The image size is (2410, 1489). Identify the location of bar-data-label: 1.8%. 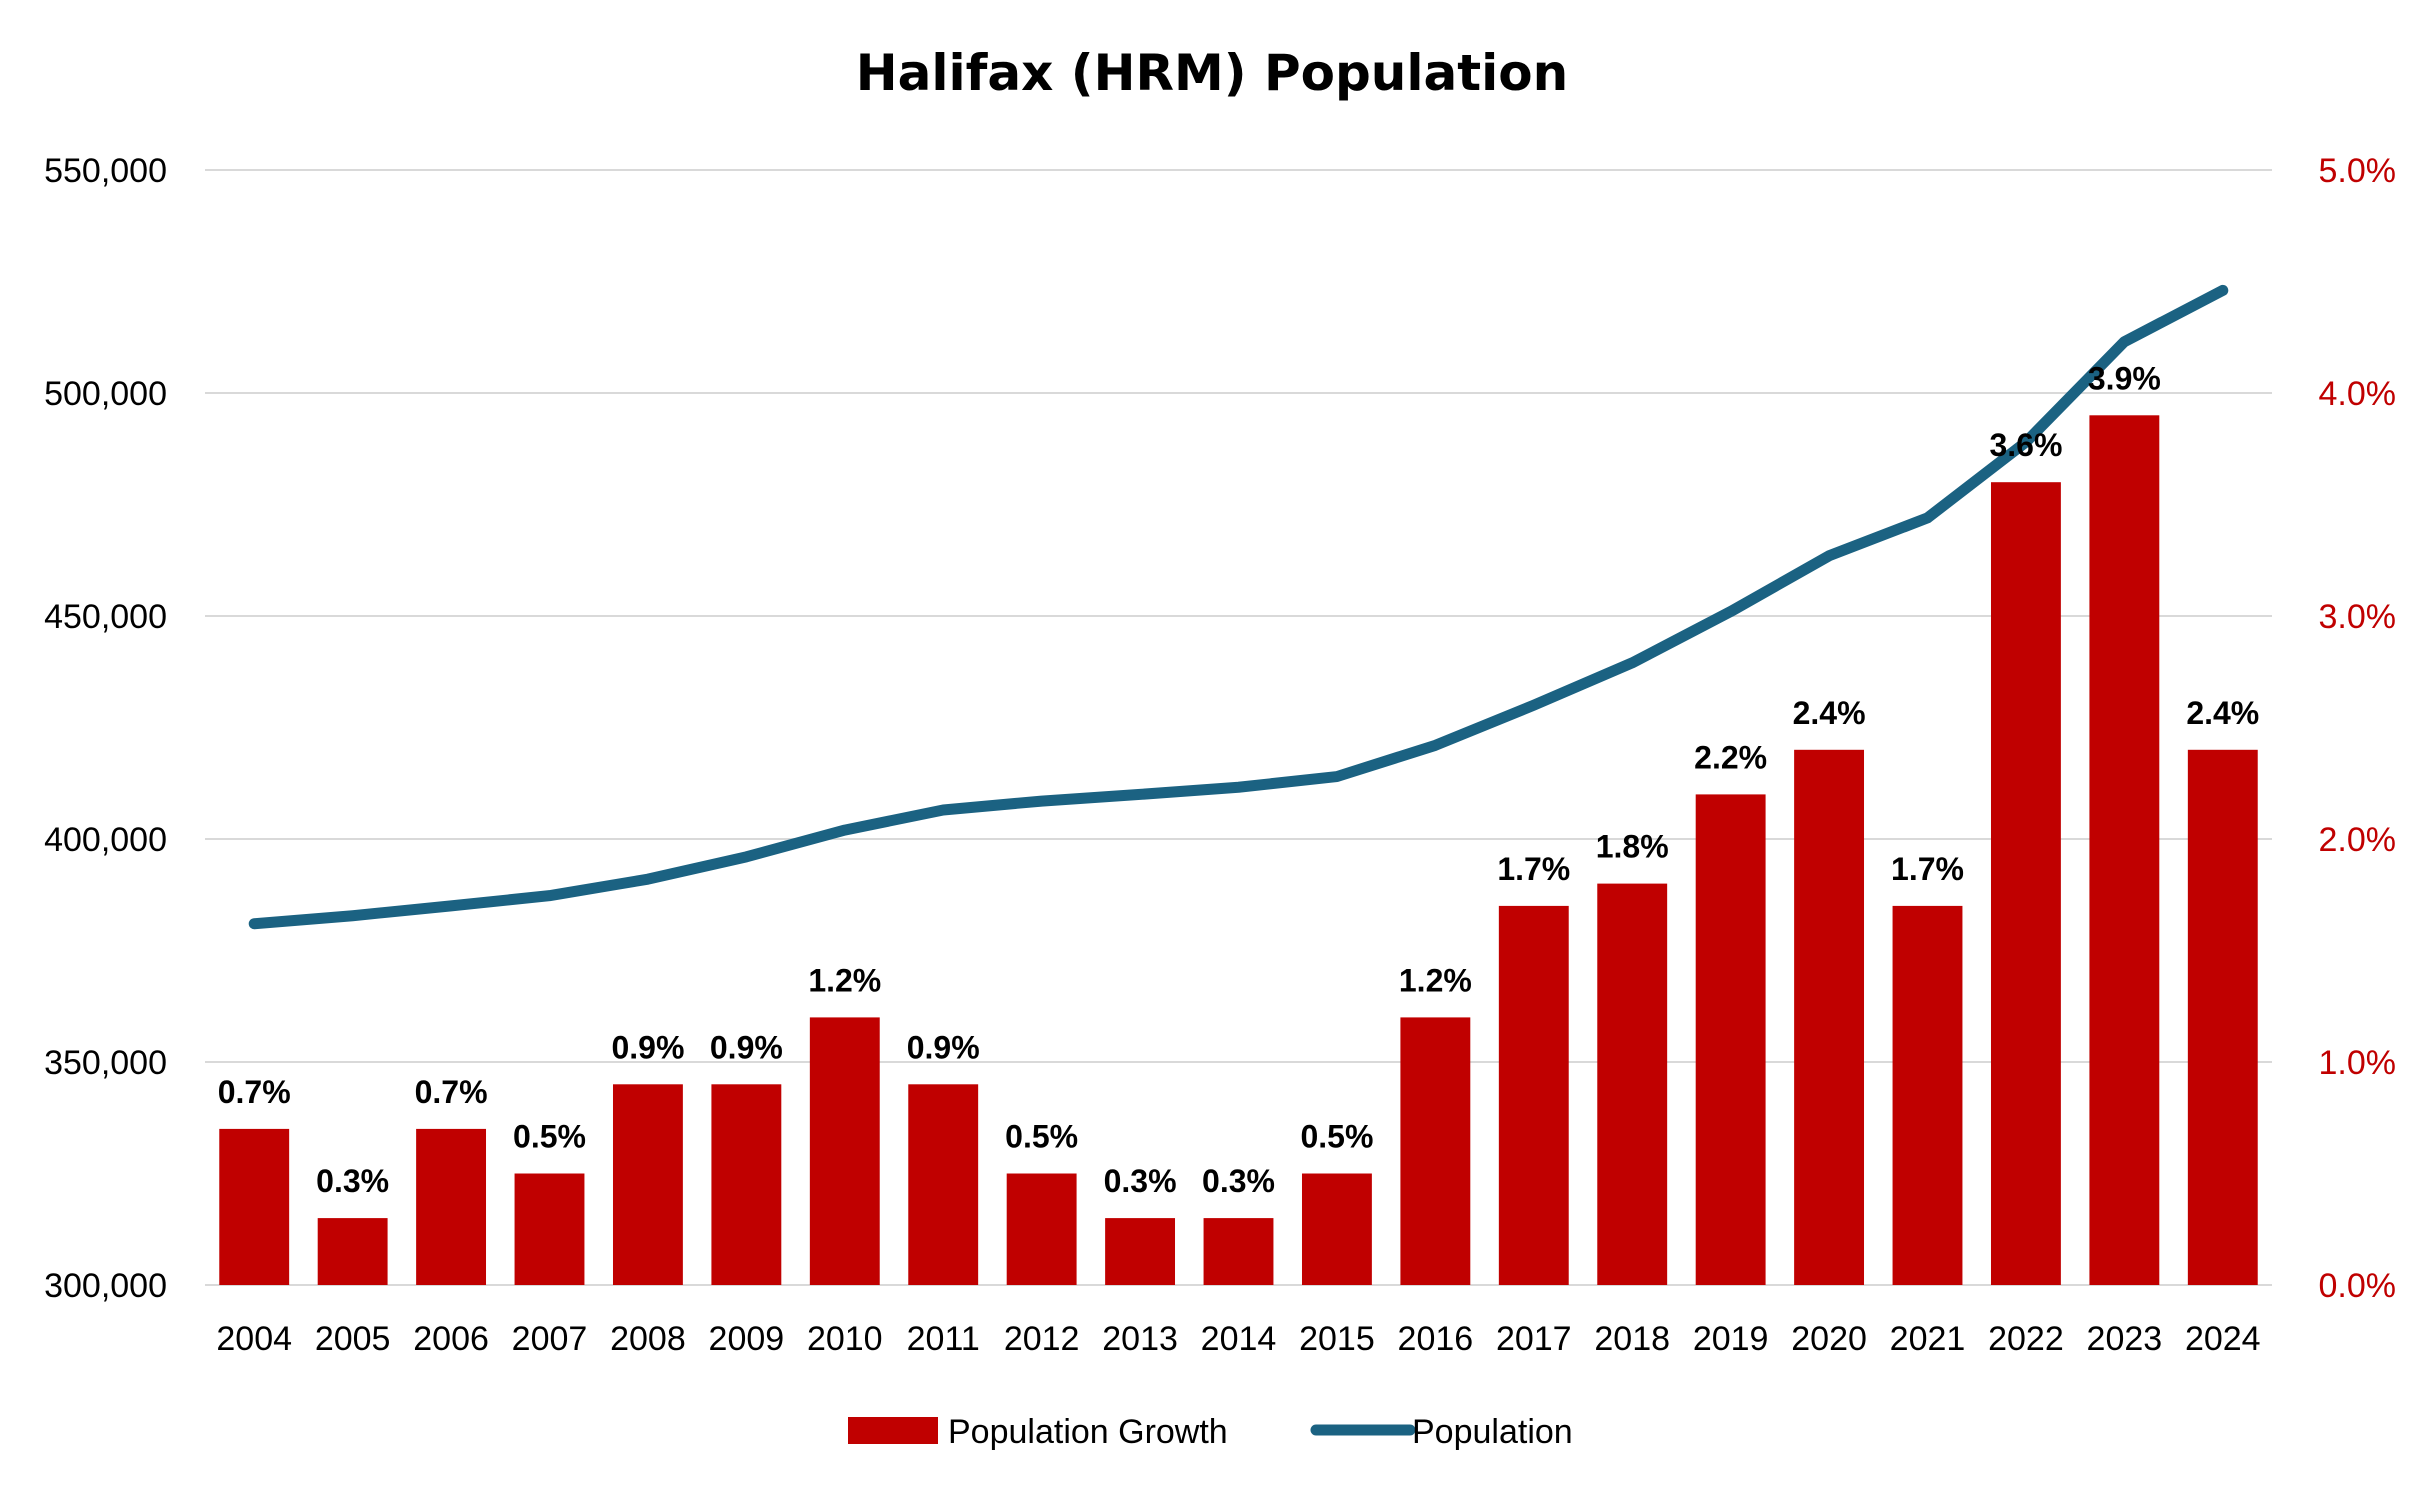
(1632, 847).